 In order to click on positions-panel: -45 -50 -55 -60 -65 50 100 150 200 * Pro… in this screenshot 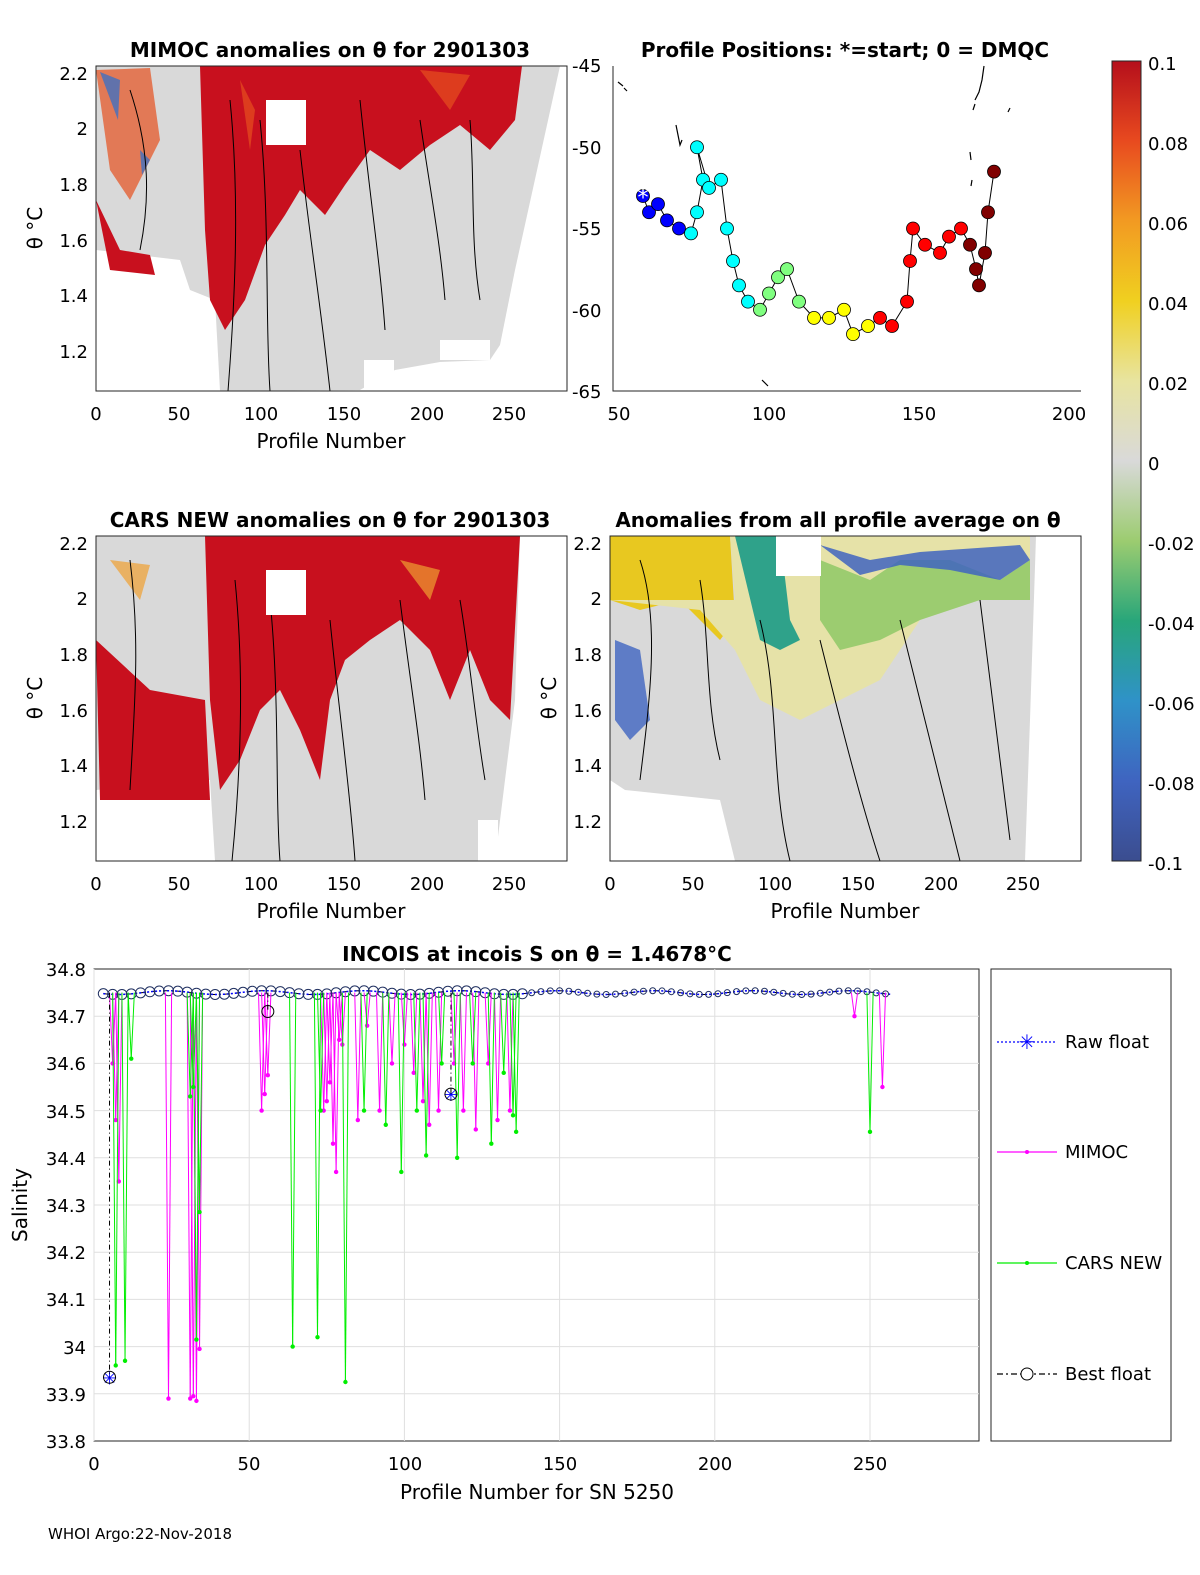, I will do `click(829, 231)`.